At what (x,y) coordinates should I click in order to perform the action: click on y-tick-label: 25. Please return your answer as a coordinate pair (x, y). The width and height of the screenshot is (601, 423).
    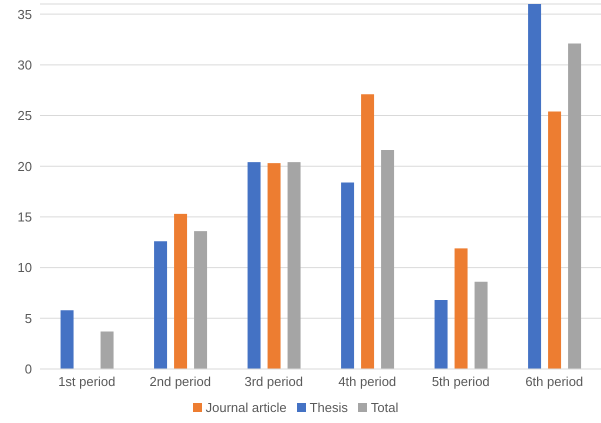
    Looking at the image, I should click on (25, 116).